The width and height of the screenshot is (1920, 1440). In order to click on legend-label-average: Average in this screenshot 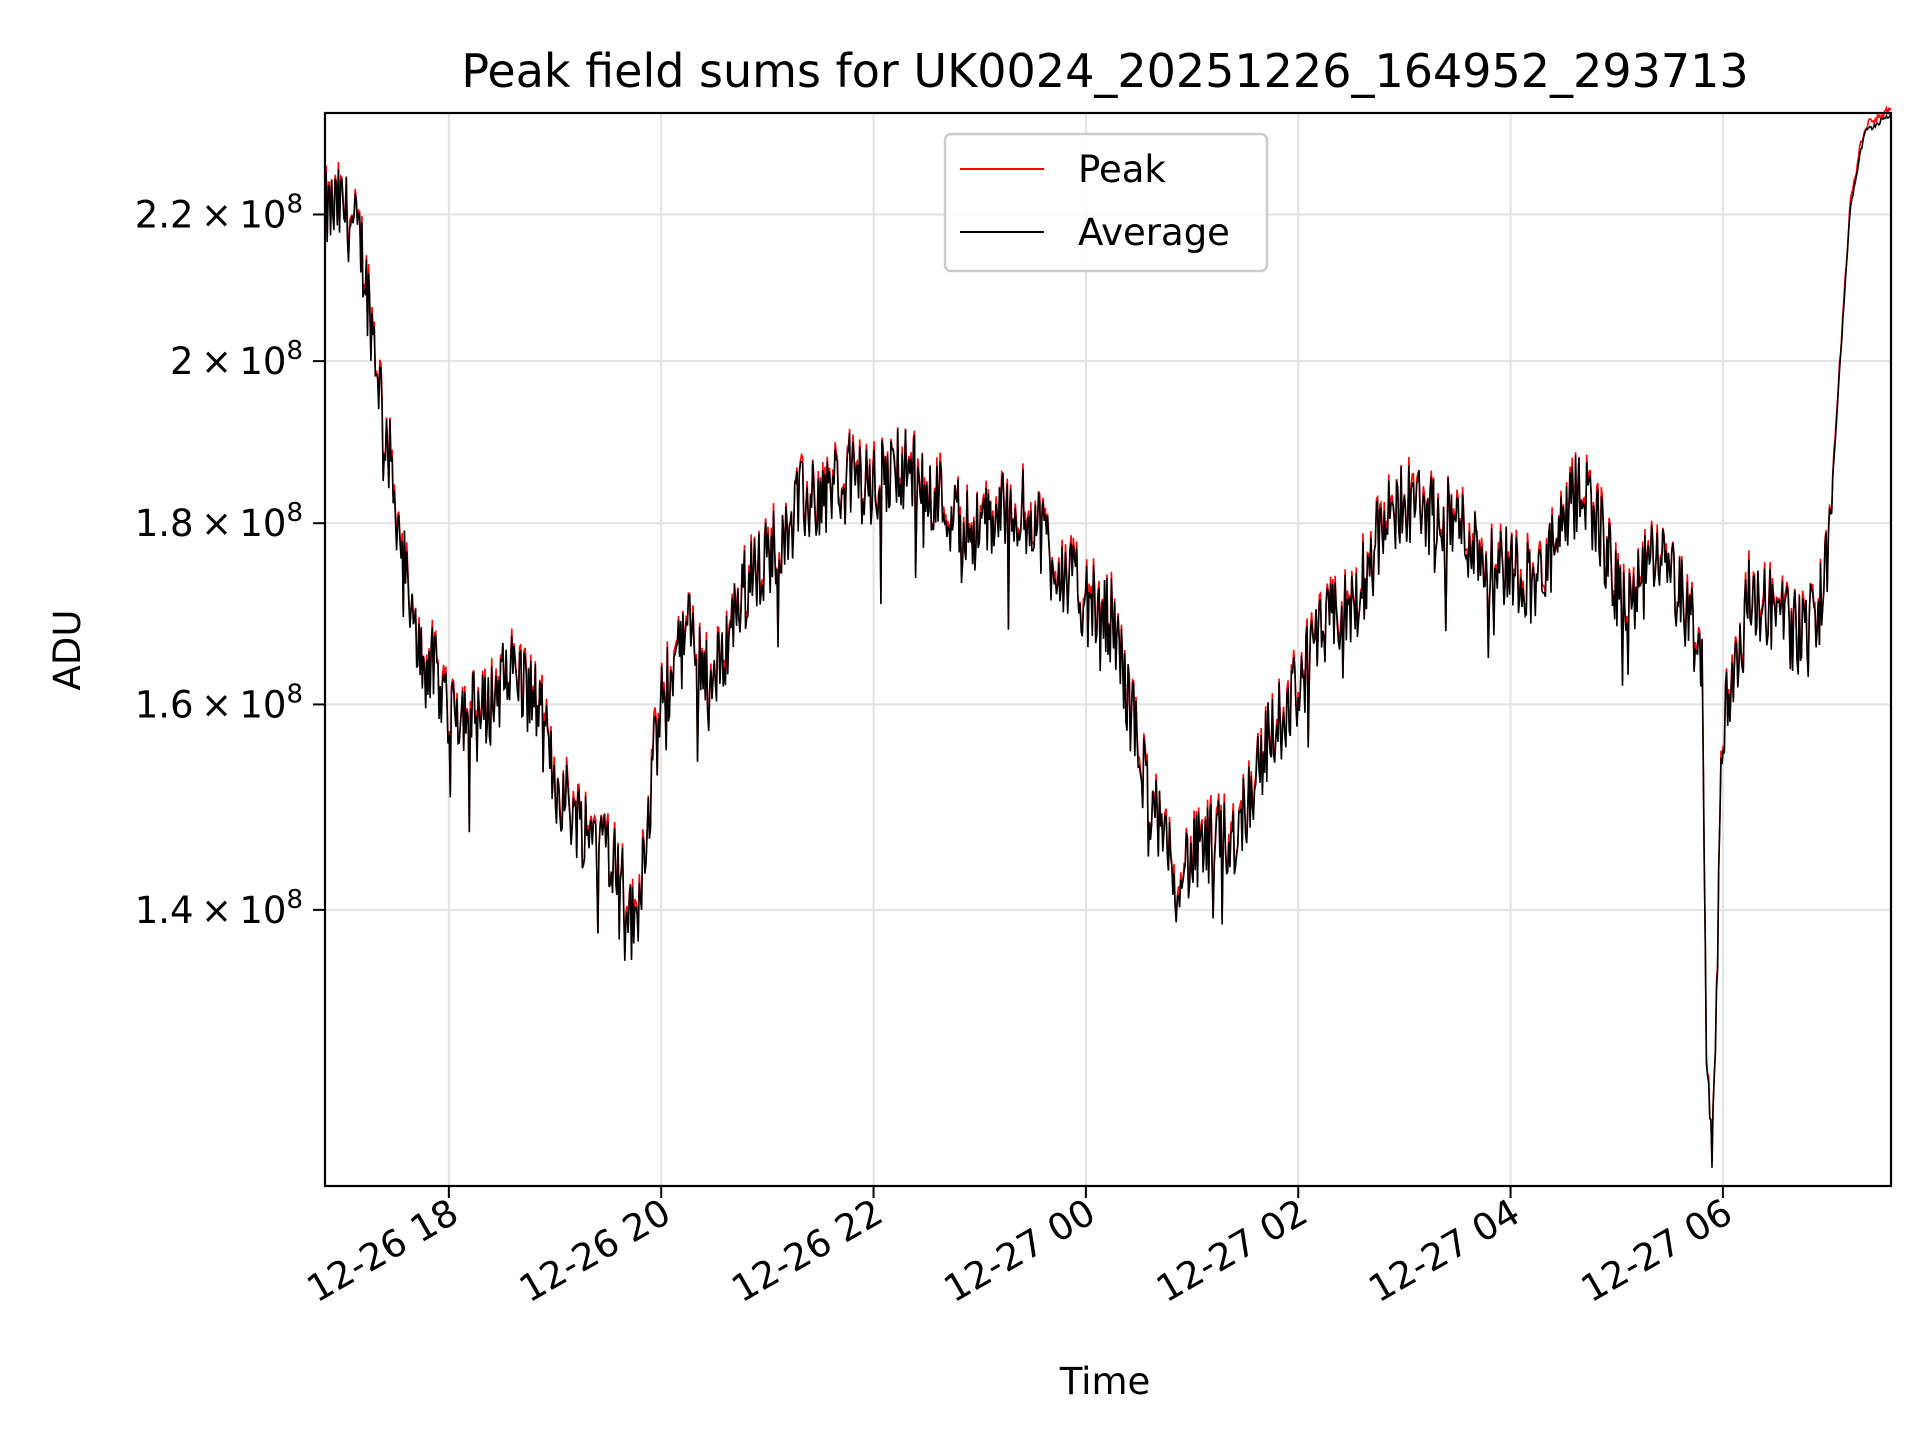, I will do `click(1154, 232)`.